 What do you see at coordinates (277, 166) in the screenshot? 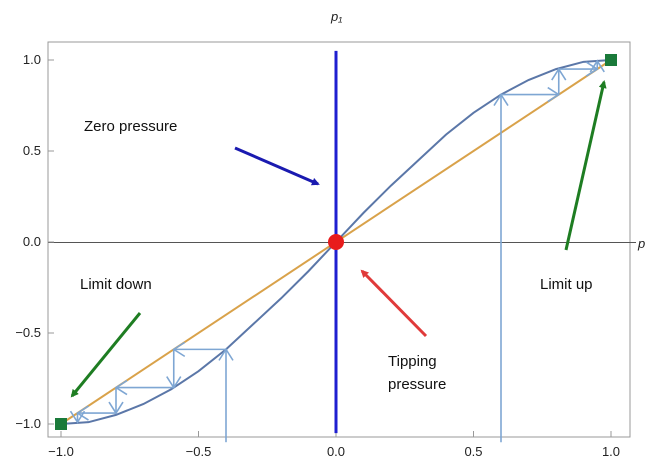
I see `arrow-zero-pressure` at bounding box center [277, 166].